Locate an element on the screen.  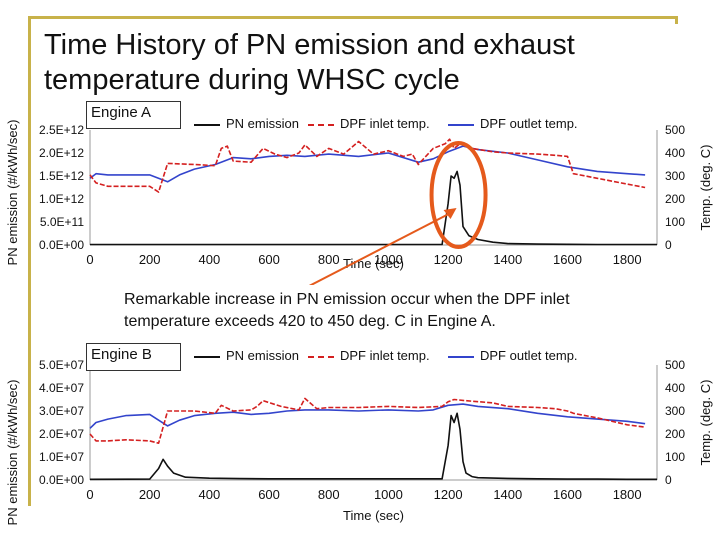
y-tick-label: 2.0E+07 is located at coordinates (61, 434).